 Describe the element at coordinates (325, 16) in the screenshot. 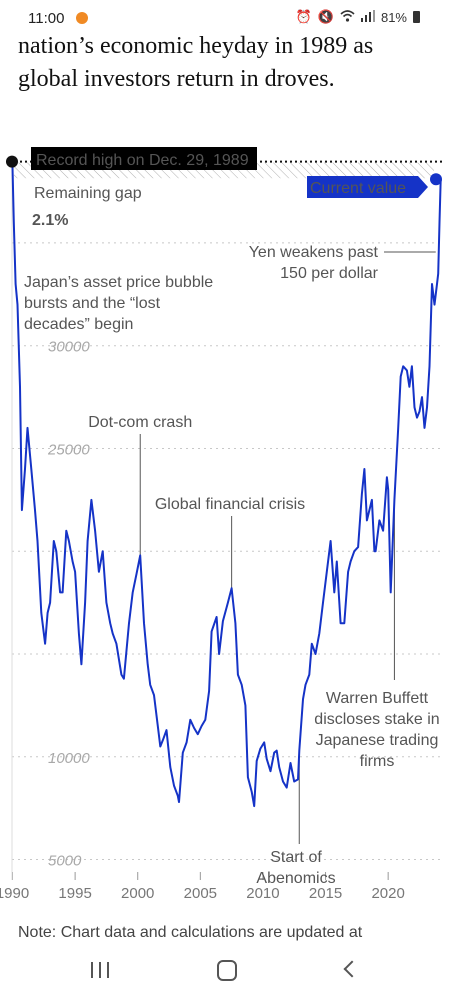

I see `mute-icon: 🔇` at that location.